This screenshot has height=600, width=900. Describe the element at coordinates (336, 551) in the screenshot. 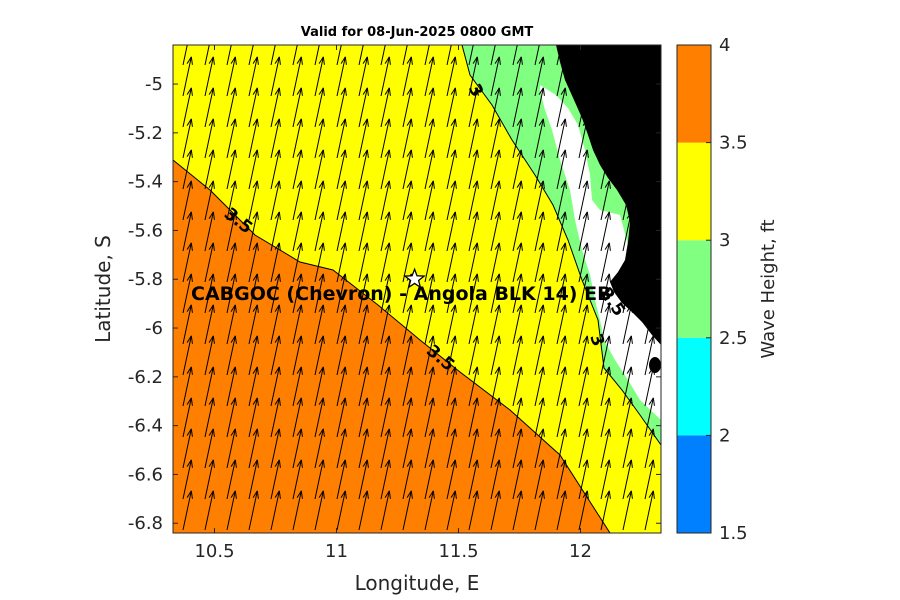

I see `x-tick-label: 11` at that location.